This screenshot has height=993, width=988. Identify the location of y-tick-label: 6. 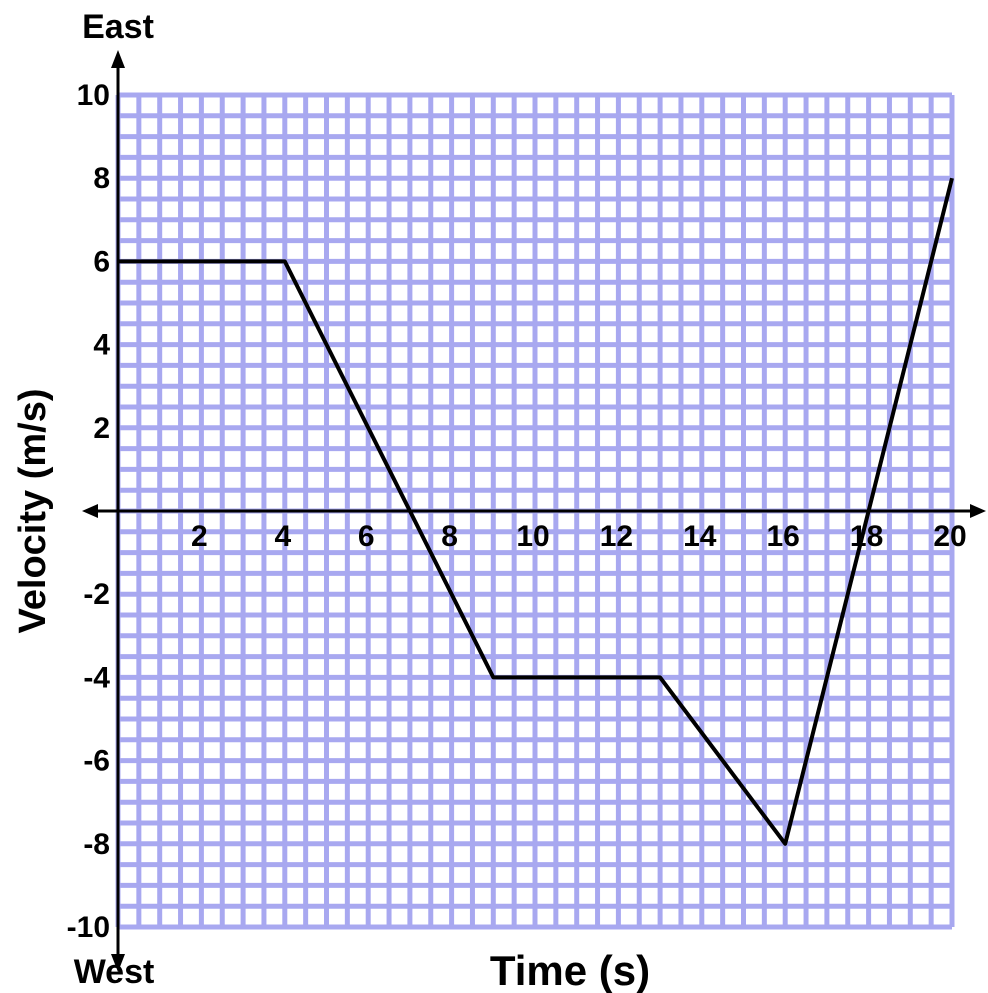
(101, 261).